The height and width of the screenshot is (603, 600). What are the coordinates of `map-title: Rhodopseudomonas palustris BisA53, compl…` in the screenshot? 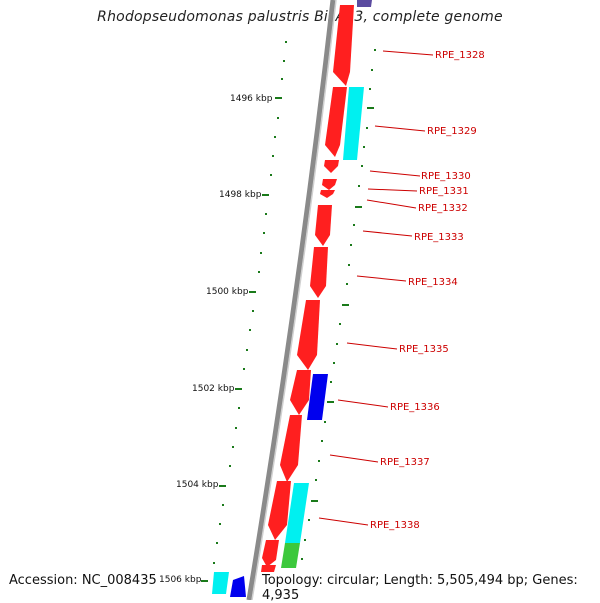 It's located at (300, 17).